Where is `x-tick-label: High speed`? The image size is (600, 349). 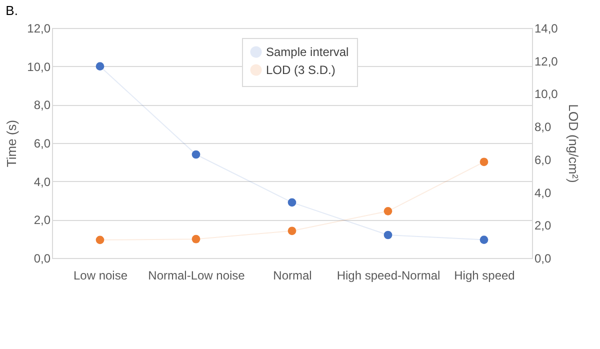
x-tick-label: High speed is located at coordinates (484, 275).